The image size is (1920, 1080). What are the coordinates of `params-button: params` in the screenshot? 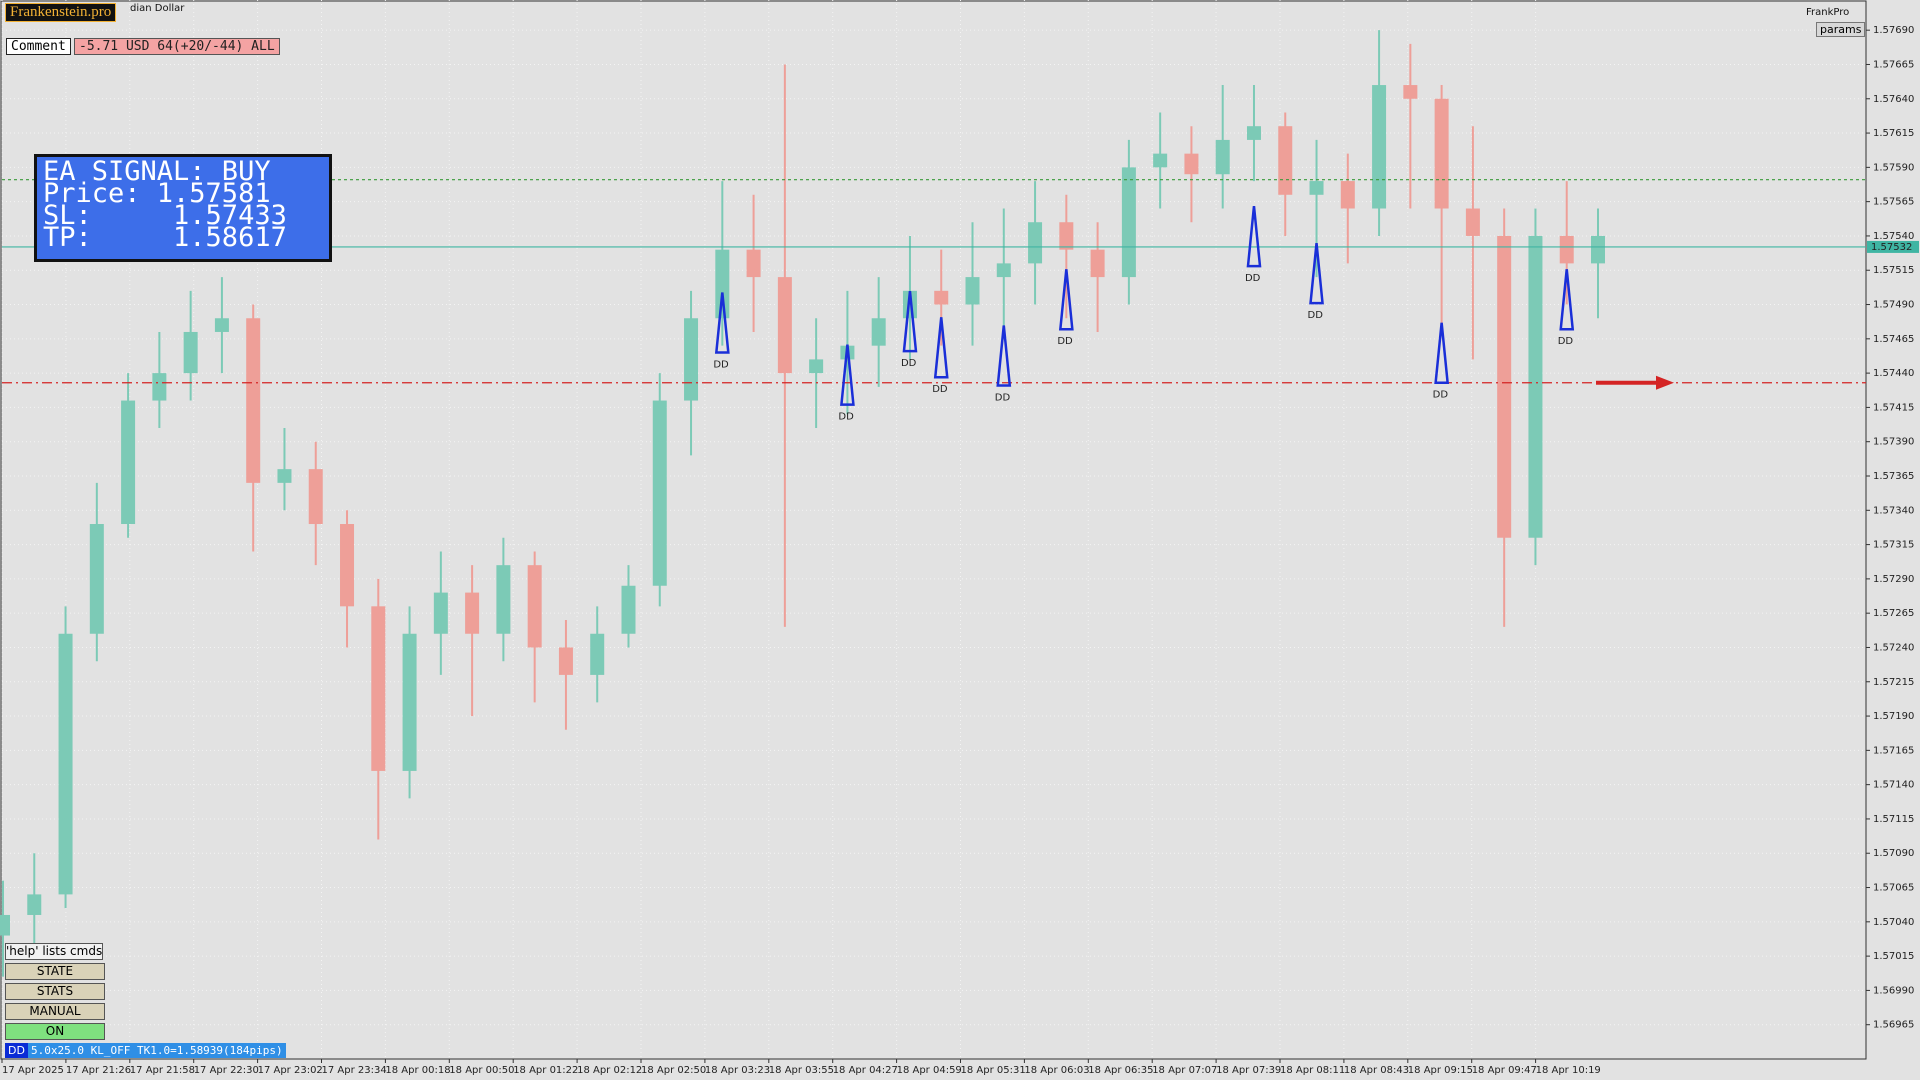 It's located at (1841, 29).